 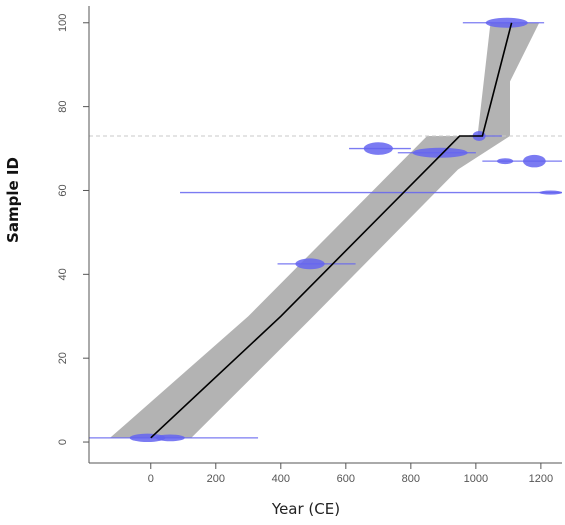 What do you see at coordinates (63, 23) in the screenshot?
I see `y-tick-label: 100` at bounding box center [63, 23].